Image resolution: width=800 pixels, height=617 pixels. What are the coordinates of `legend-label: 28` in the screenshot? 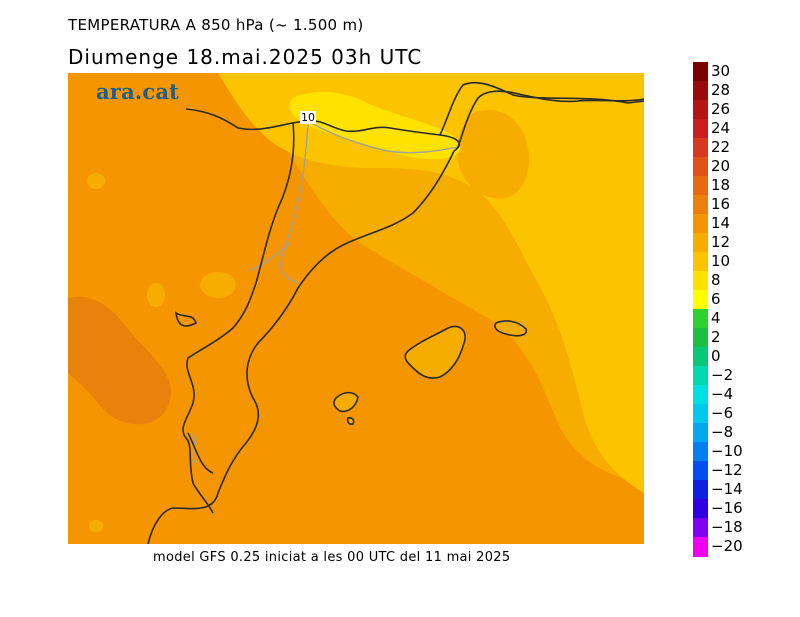 It's located at (721, 90).